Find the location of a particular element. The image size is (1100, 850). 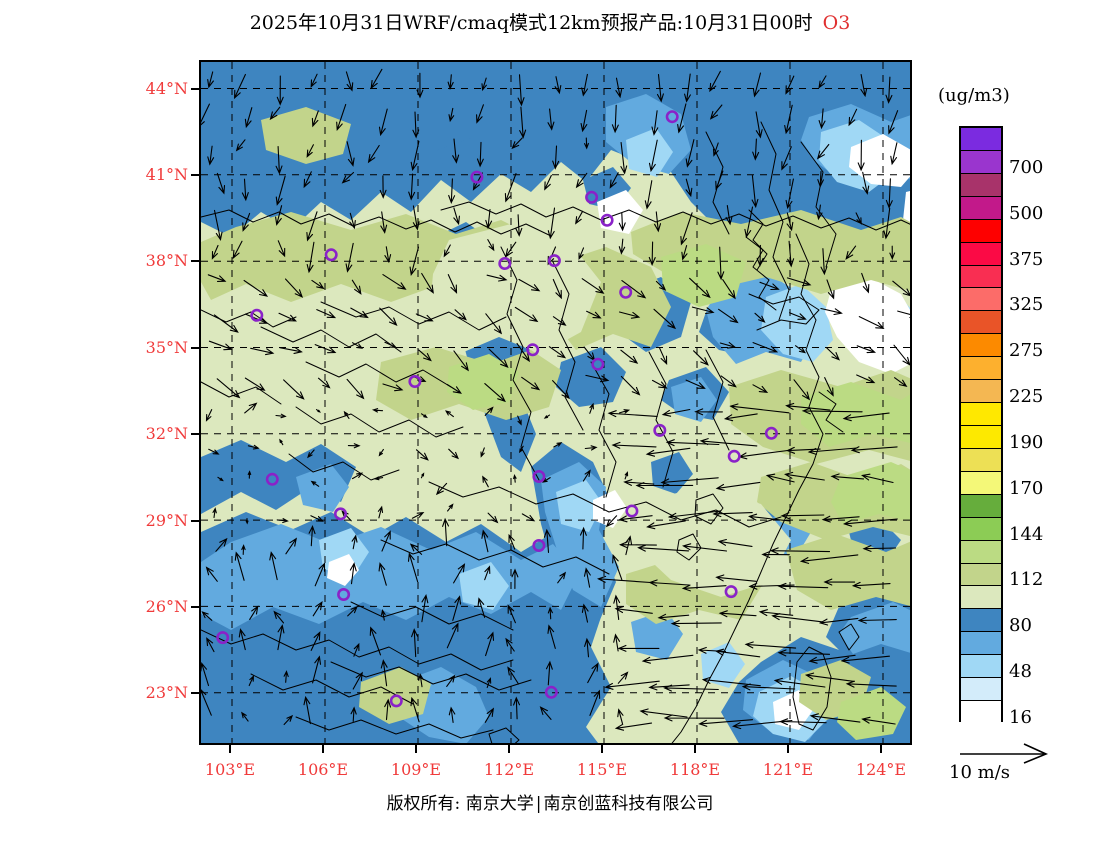

colorbar-label-275: 275 is located at coordinates (1026, 351).